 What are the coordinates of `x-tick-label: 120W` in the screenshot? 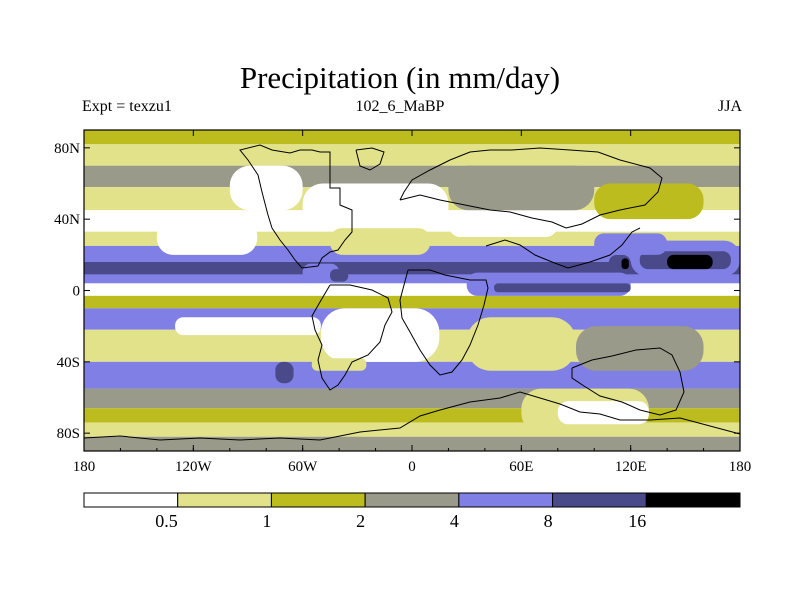 It's located at (194, 467).